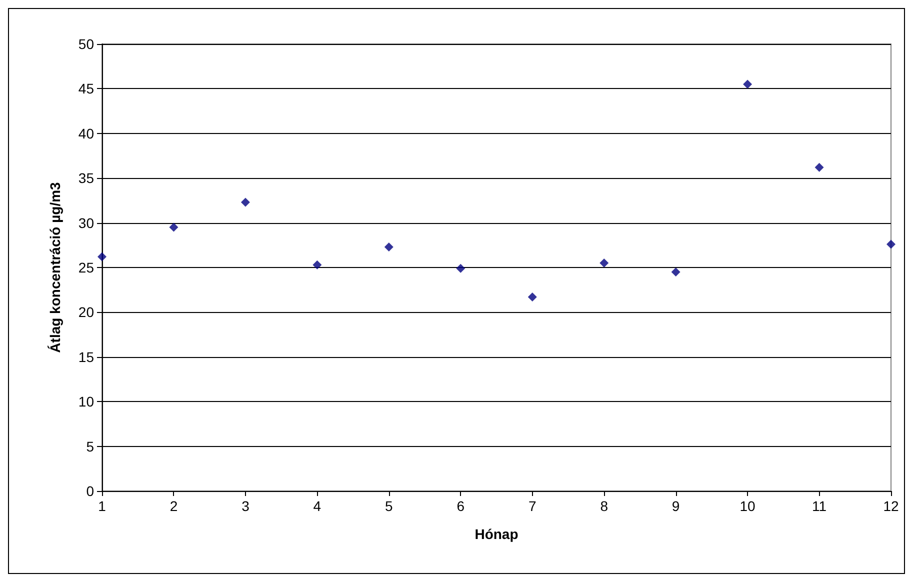 The height and width of the screenshot is (584, 915). I want to click on y-tick-label: 35, so click(86, 178).